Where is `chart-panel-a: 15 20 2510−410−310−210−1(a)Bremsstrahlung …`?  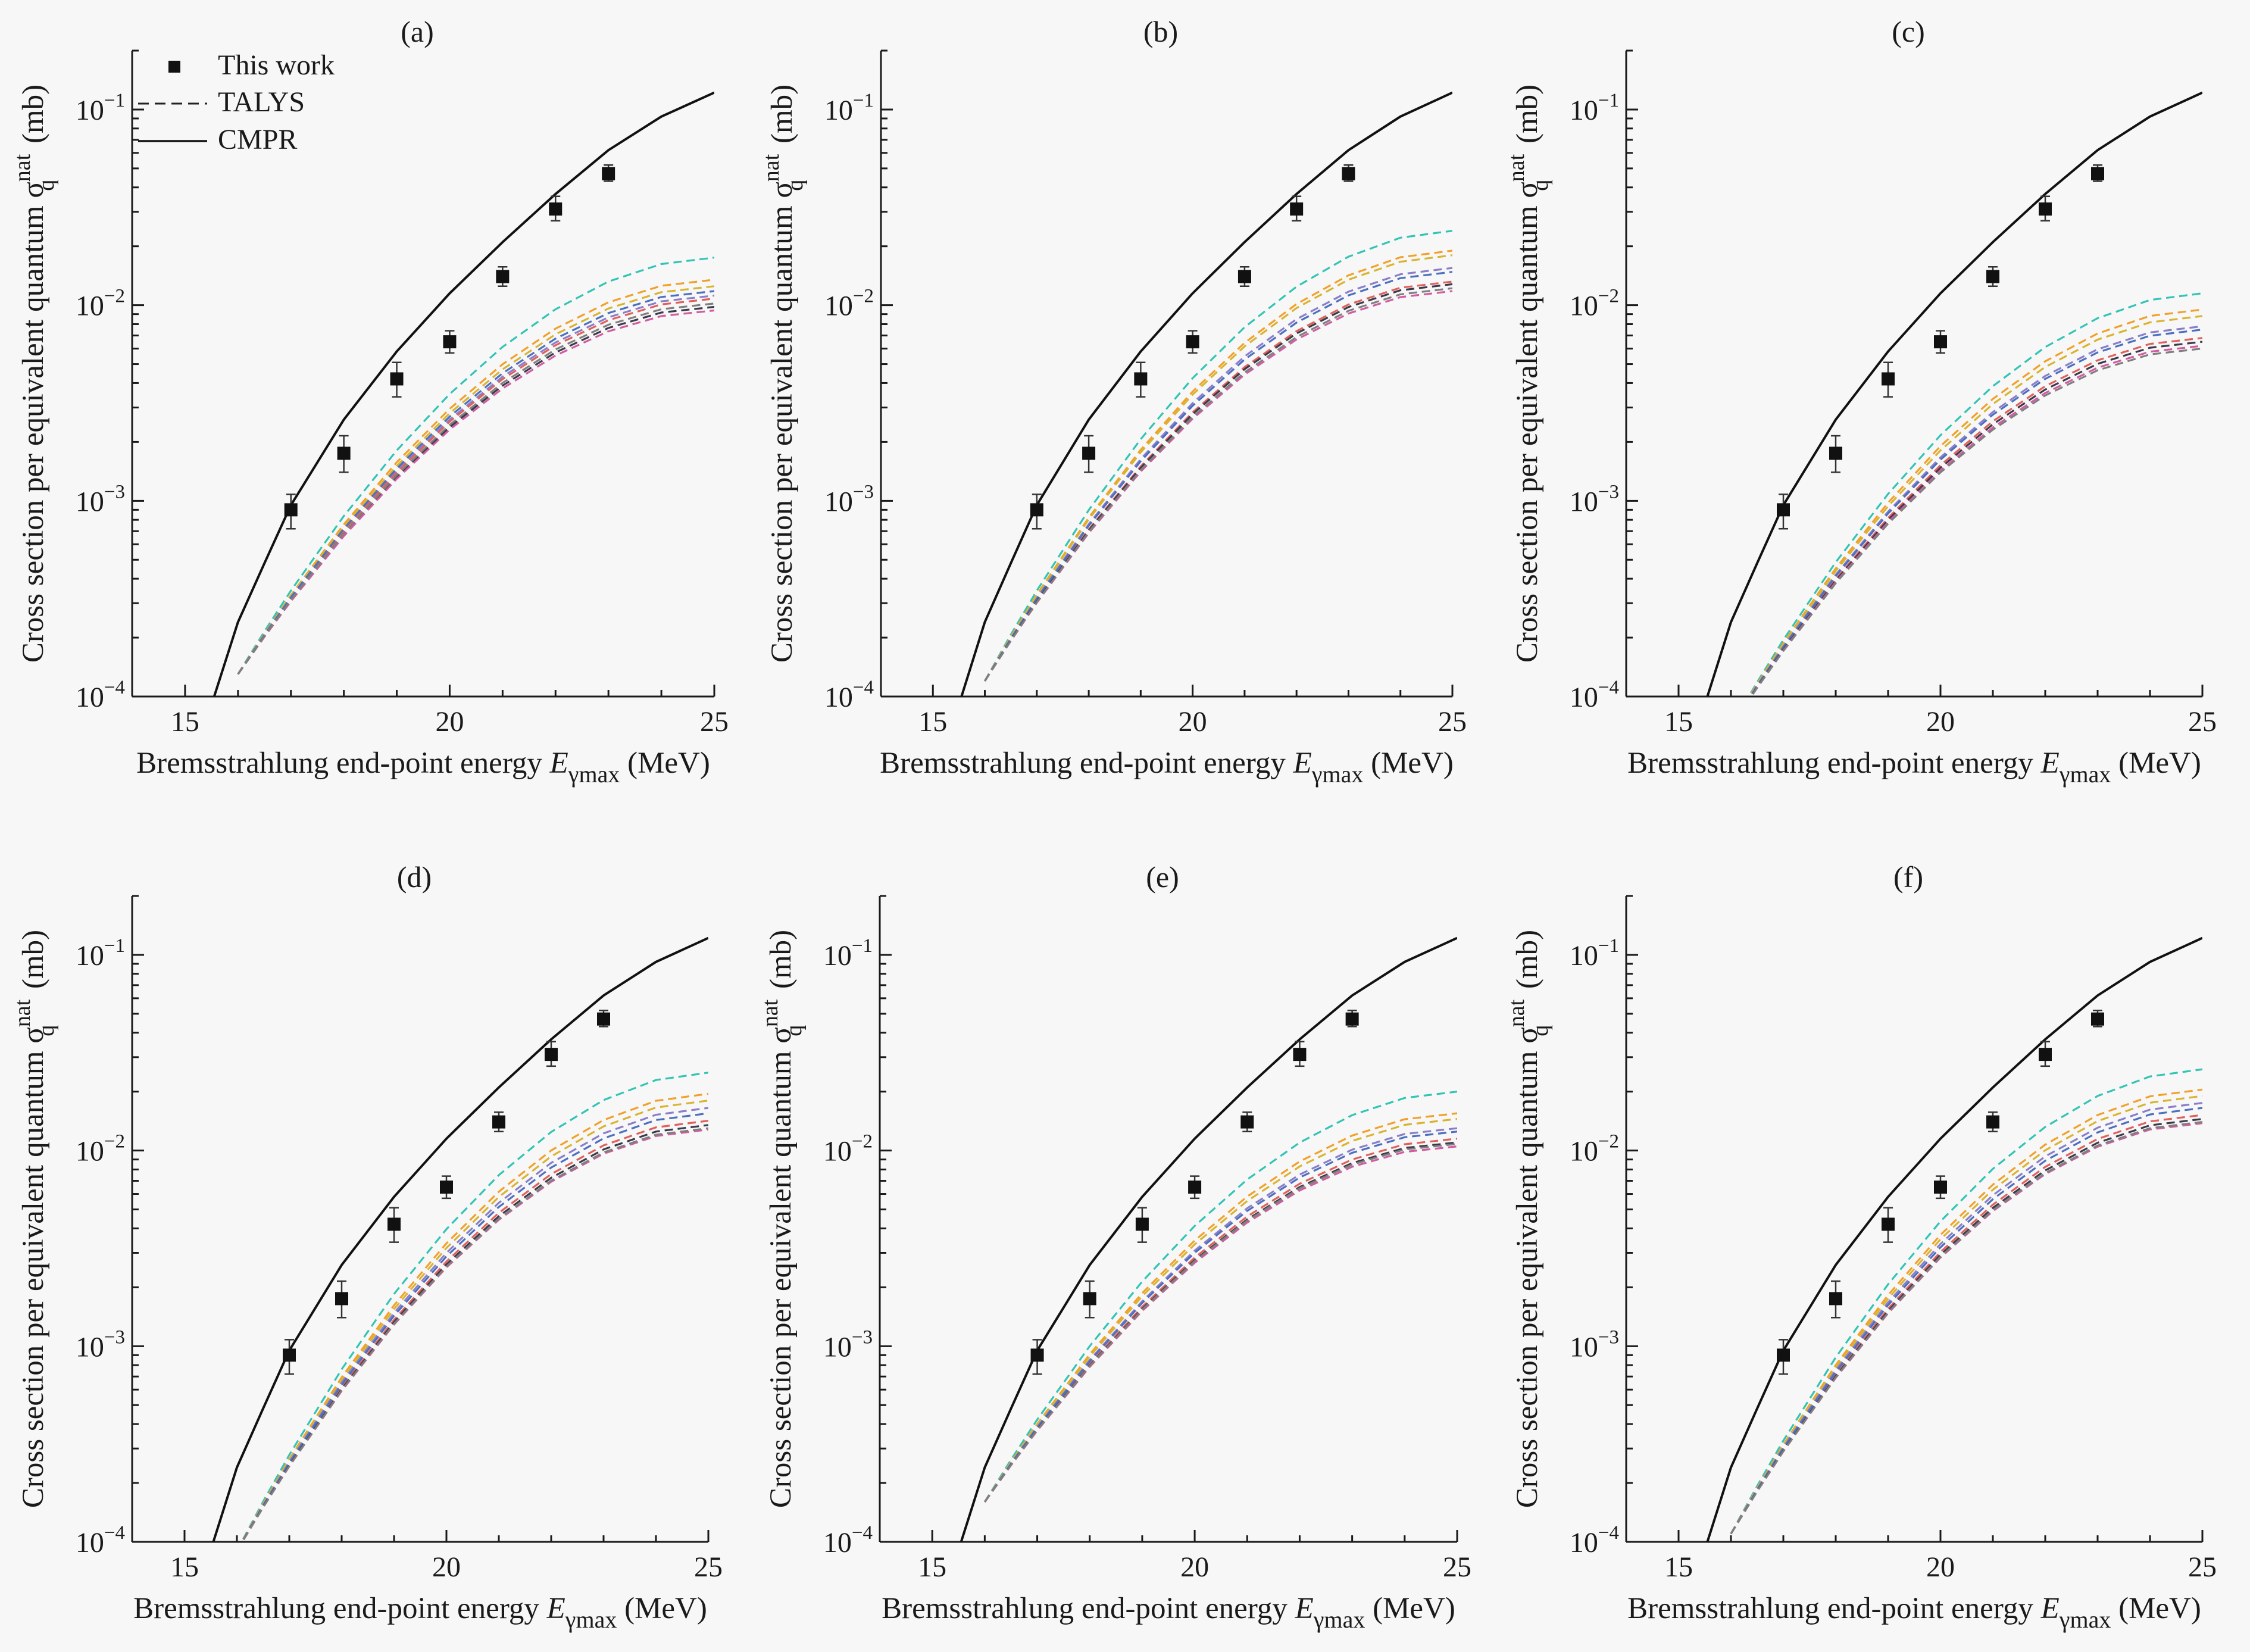 chart-panel-a: 15 20 2510−410−310−210−1(a)Bremsstrahlung … is located at coordinates (369, 401).